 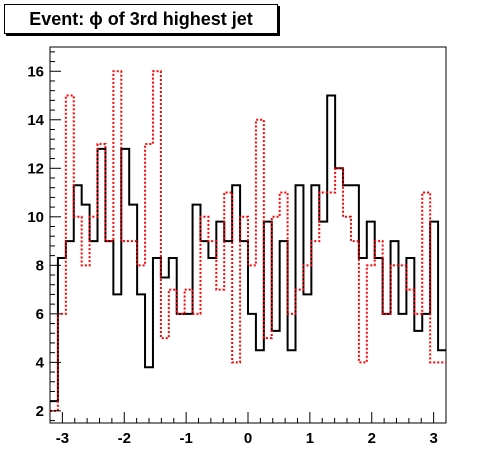 I want to click on x-tick-label: 2, so click(x=372, y=438).